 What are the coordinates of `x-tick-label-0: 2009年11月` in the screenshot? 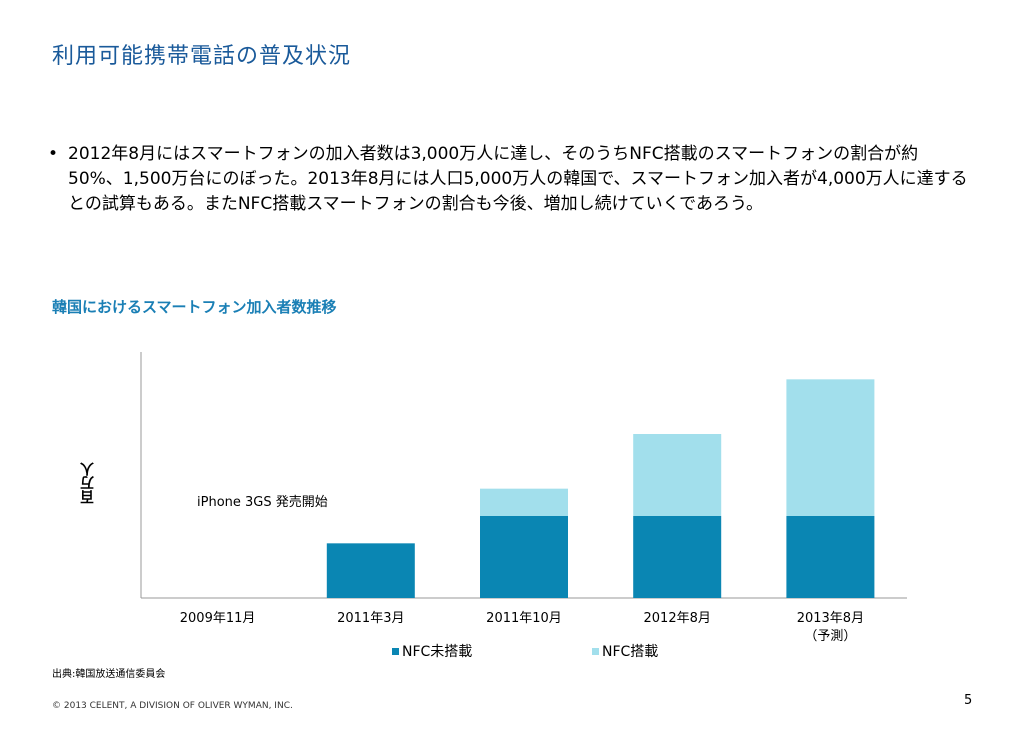 It's located at (218, 618).